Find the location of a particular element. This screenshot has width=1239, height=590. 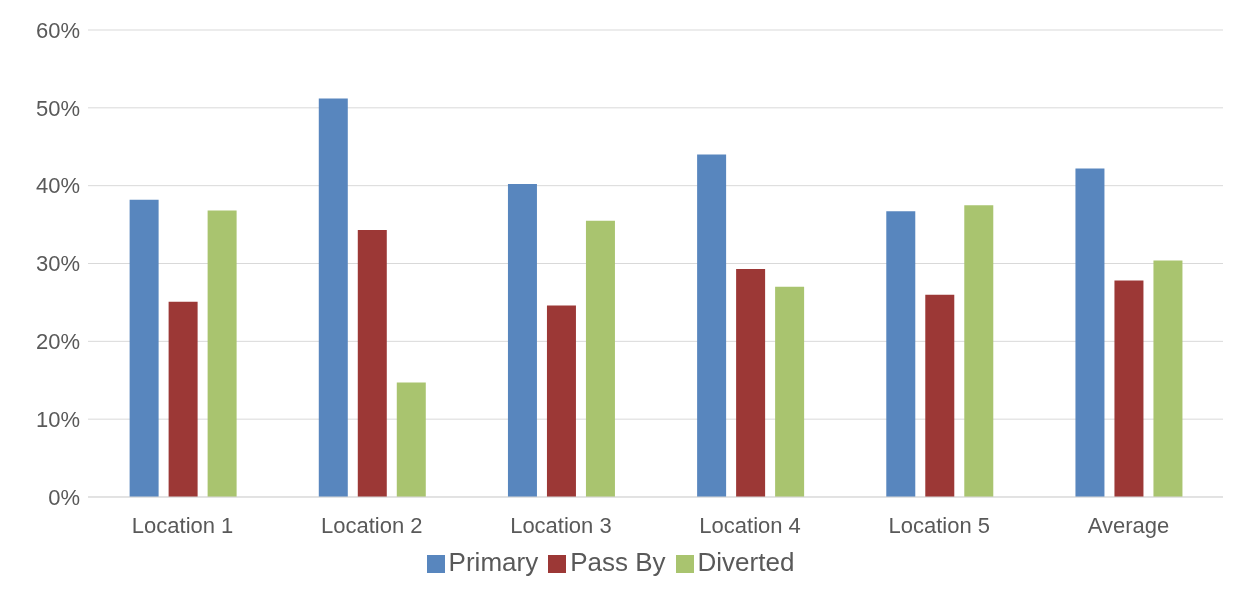

y-tick-label: 20% is located at coordinates (57, 342).